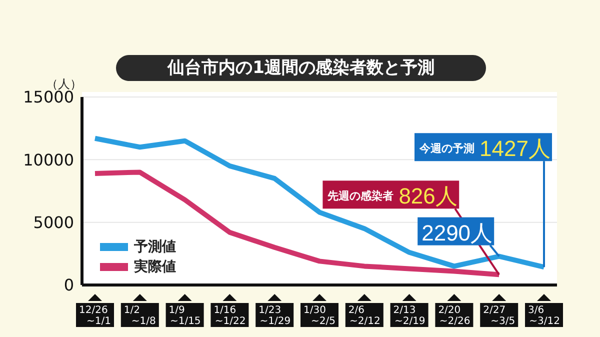 Image resolution: width=600 pixels, height=337 pixels. Describe the element at coordinates (64, 83) in the screenshot. I see `y-axis-title: （人）` at that location.